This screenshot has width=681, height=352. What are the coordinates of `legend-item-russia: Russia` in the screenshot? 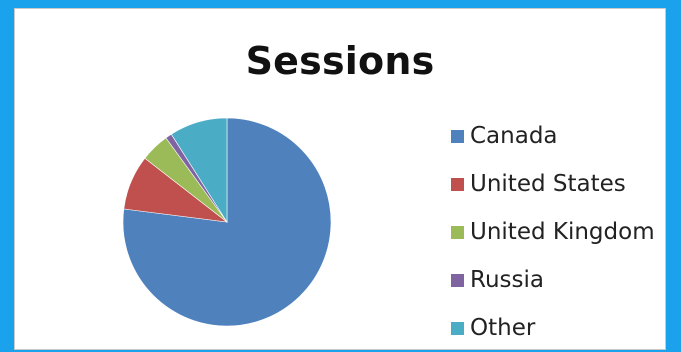 It's located at (561, 280).